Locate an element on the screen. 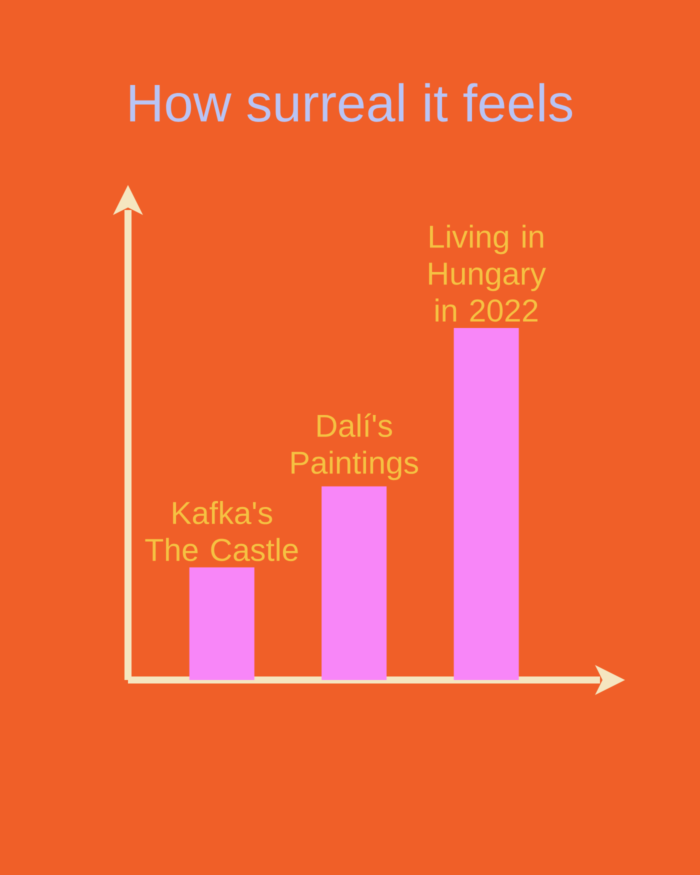 This screenshot has width=700, height=875. chart-title: How surreal it feels is located at coordinates (351, 102).